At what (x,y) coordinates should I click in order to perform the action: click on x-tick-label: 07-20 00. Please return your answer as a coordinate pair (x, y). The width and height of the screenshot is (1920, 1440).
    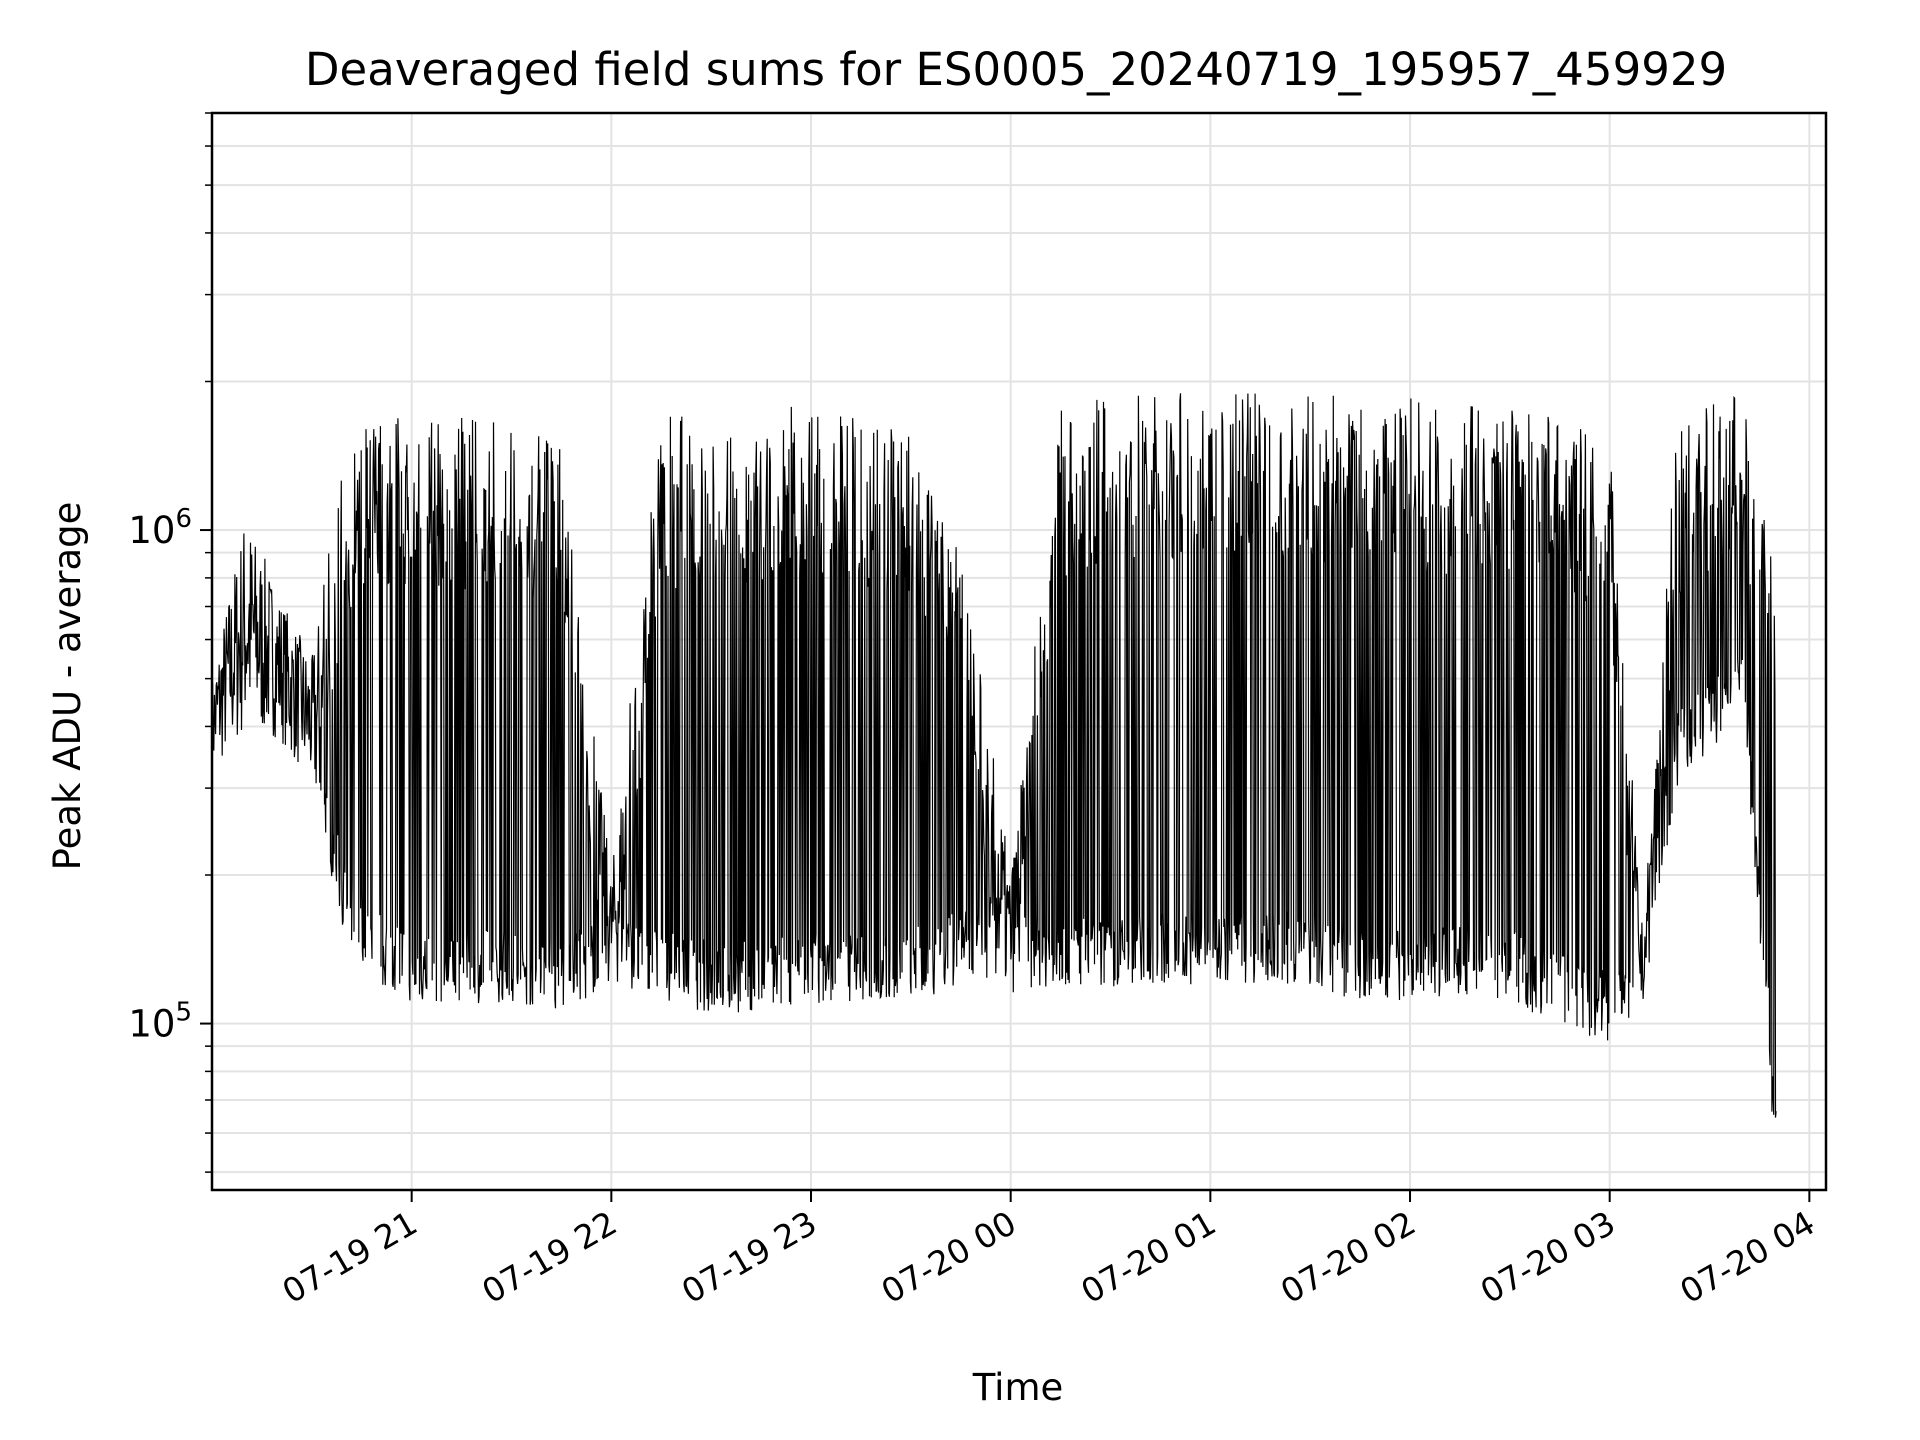
    Looking at the image, I should click on (949, 1257).